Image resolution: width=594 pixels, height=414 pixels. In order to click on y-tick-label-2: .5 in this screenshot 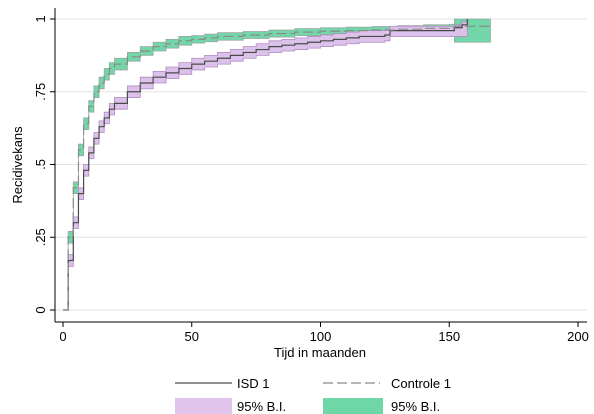, I will do `click(40, 164)`.